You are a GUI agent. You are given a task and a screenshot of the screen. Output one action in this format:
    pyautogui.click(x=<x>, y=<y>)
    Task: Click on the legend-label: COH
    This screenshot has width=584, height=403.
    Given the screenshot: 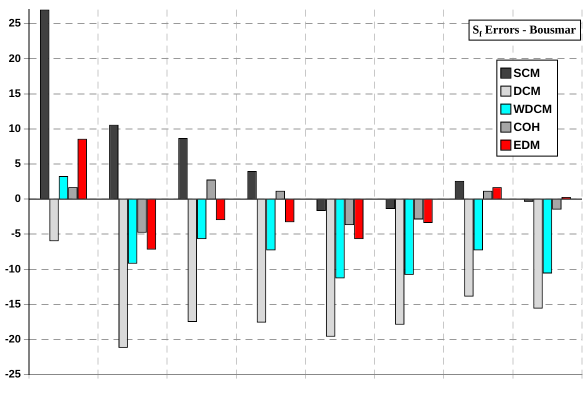 What is the action you would take?
    pyautogui.click(x=526, y=127)
    